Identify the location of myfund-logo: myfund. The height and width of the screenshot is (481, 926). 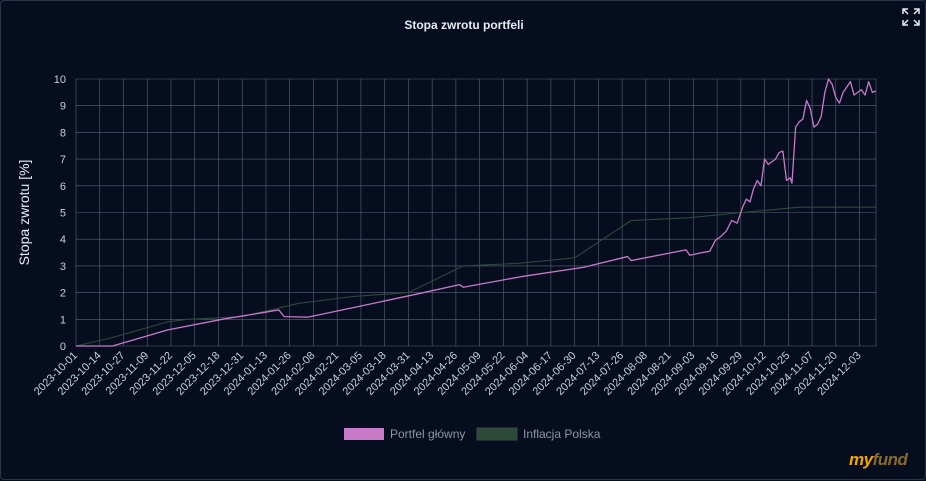
(878, 459).